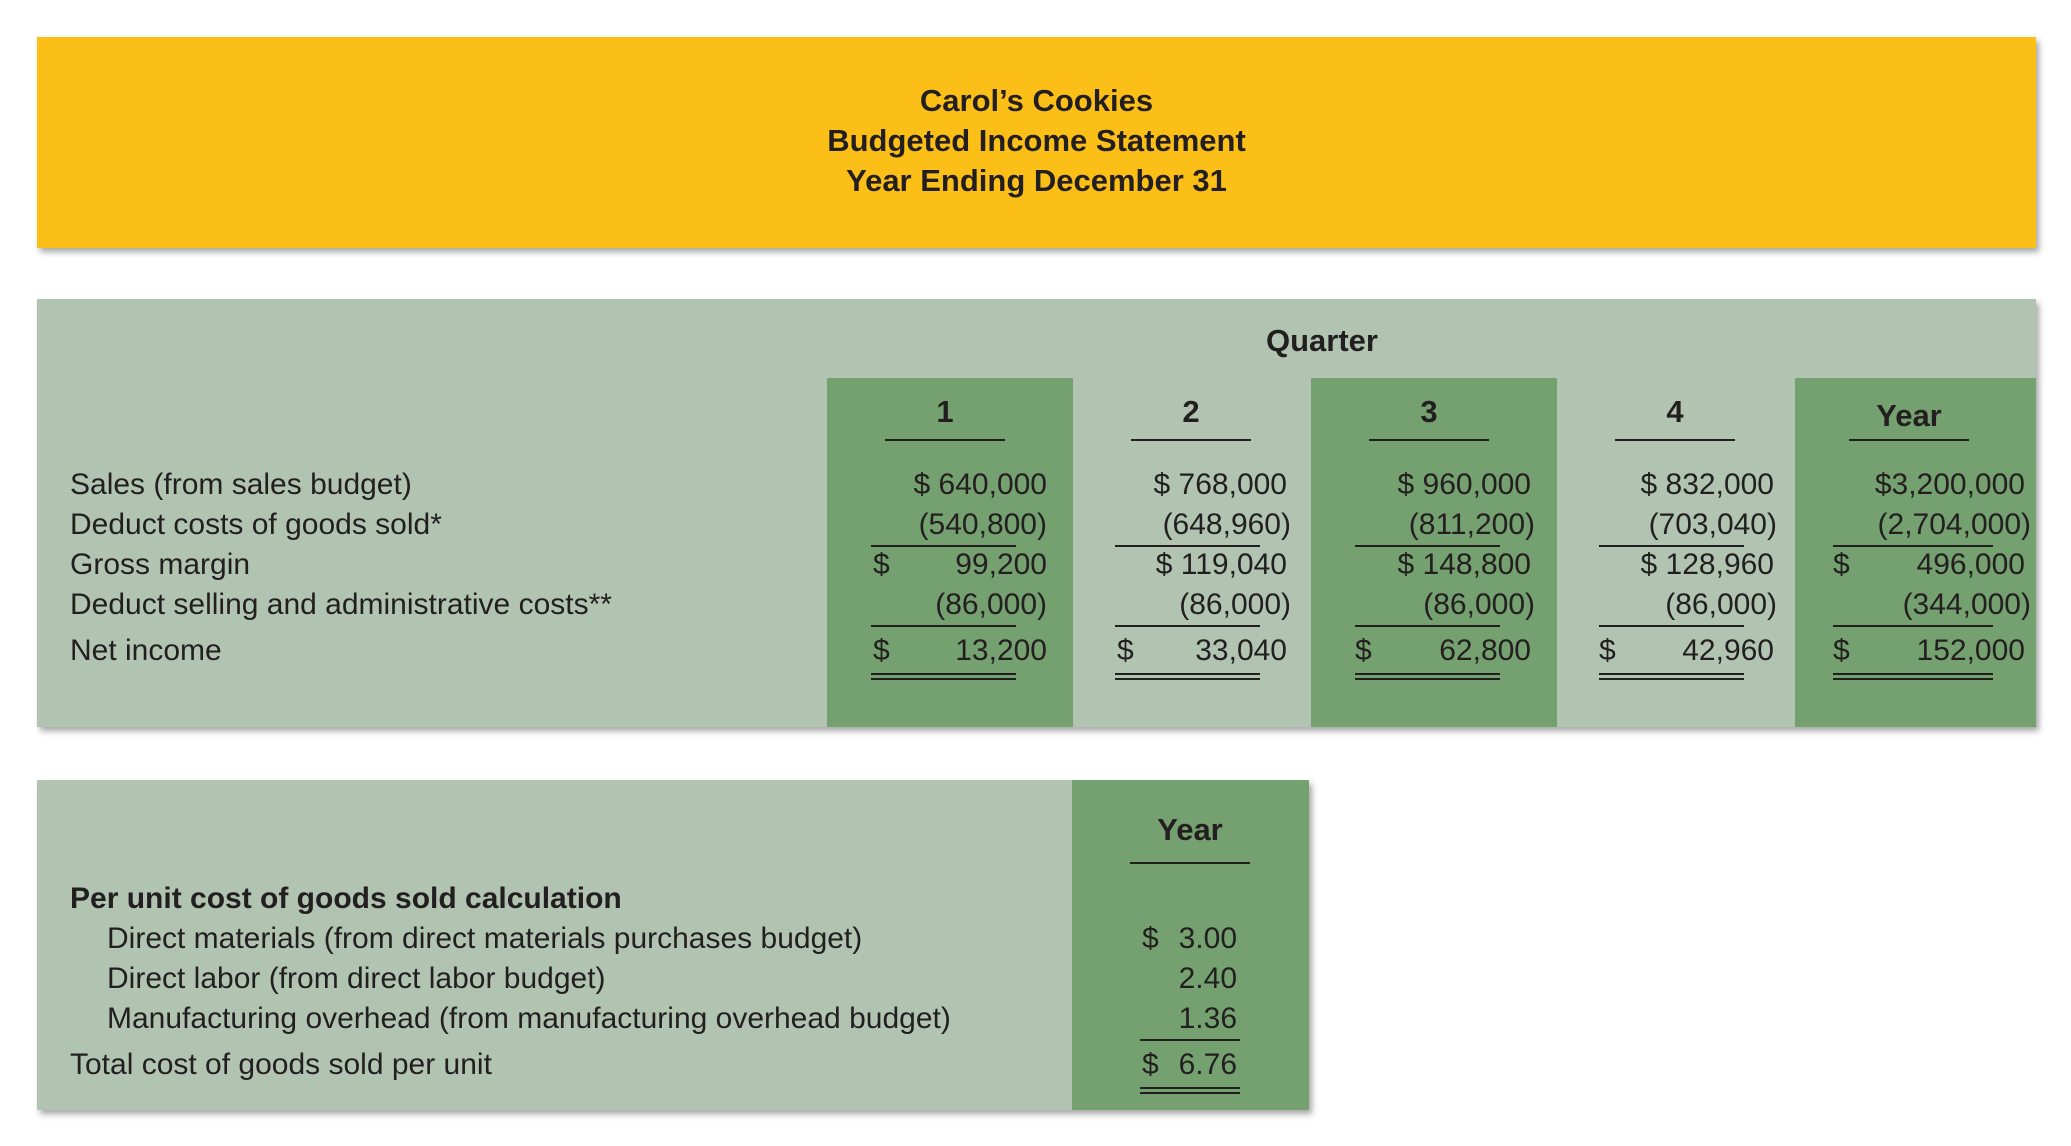 This screenshot has height=1146, width=2071. Describe the element at coordinates (1322, 341) in the screenshot. I see `quarter-group-header: Quarter` at that location.